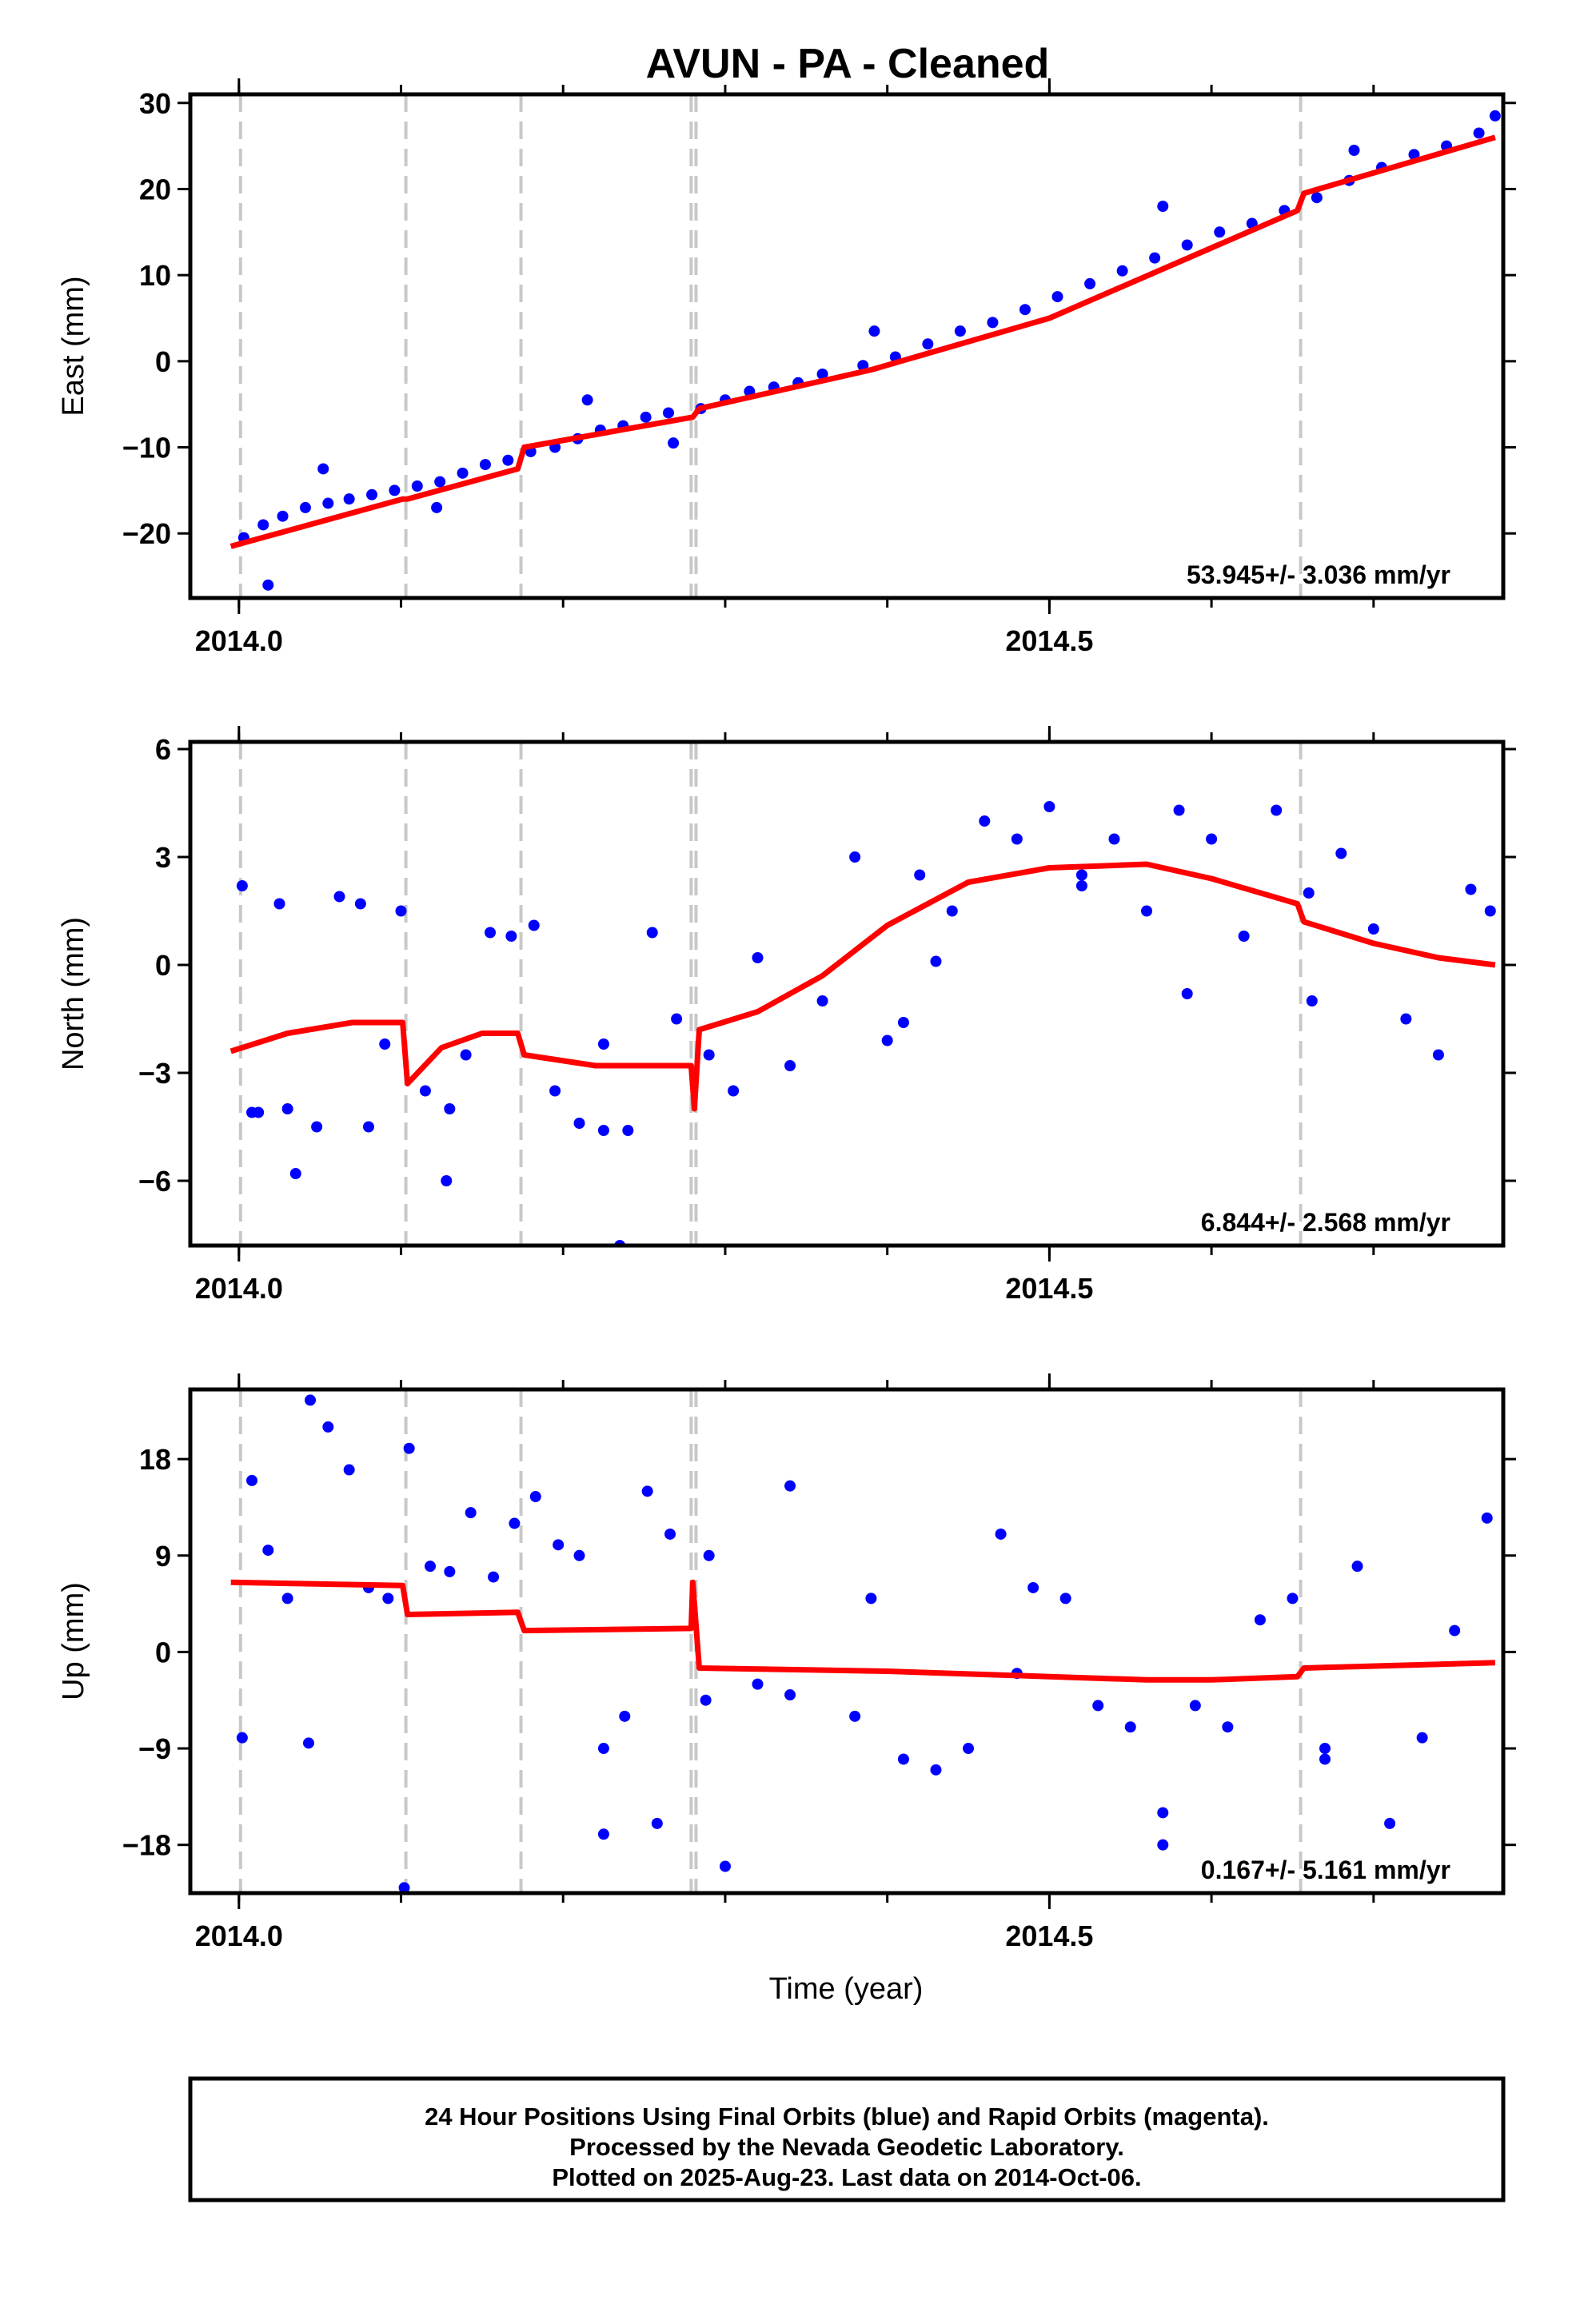 Image resolution: width=1580 pixels, height=2324 pixels. Describe the element at coordinates (163, 1557) in the screenshot. I see `up-y-tick-label-3: 9` at that location.